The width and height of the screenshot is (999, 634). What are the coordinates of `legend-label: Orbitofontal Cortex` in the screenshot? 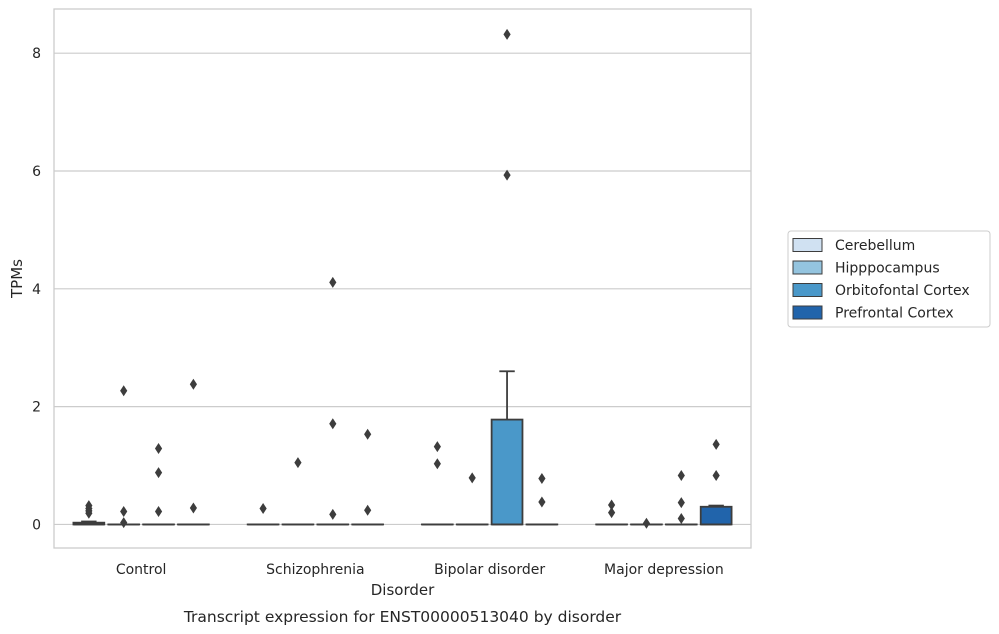 It's located at (902, 291).